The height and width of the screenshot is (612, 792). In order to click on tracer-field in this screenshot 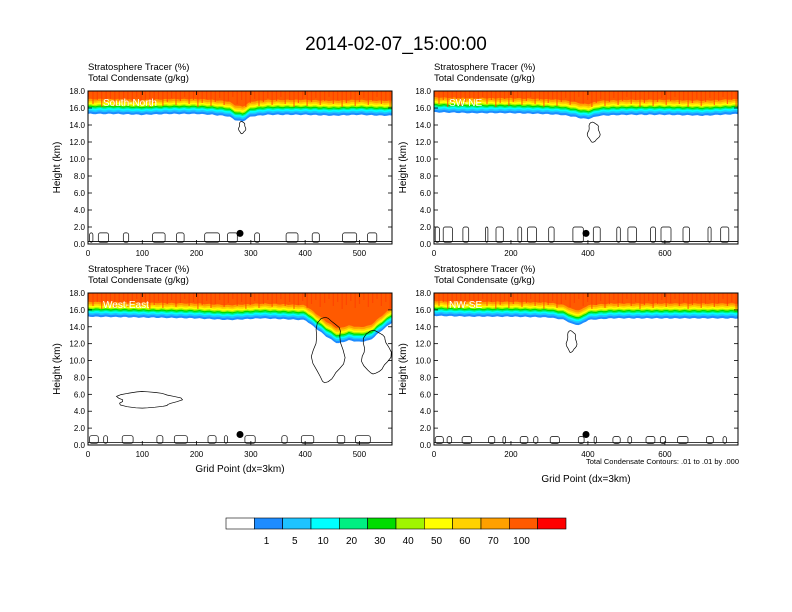, I will do `click(240, 368)`.